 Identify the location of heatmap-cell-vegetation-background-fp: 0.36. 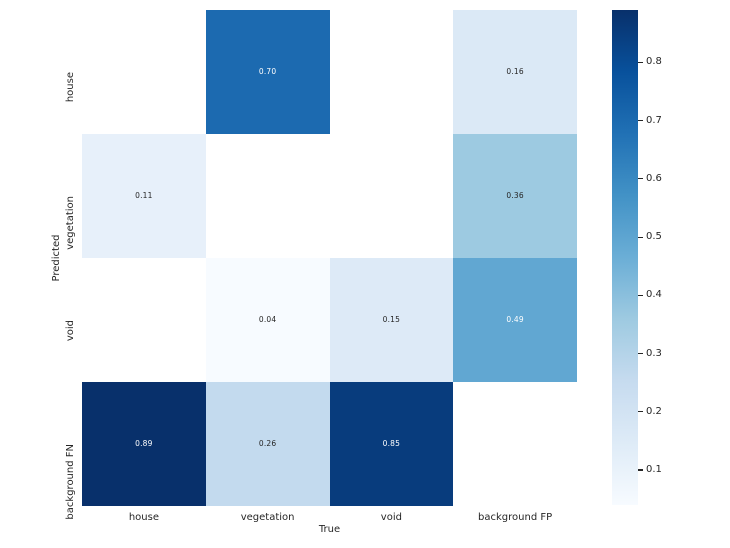
(515, 196).